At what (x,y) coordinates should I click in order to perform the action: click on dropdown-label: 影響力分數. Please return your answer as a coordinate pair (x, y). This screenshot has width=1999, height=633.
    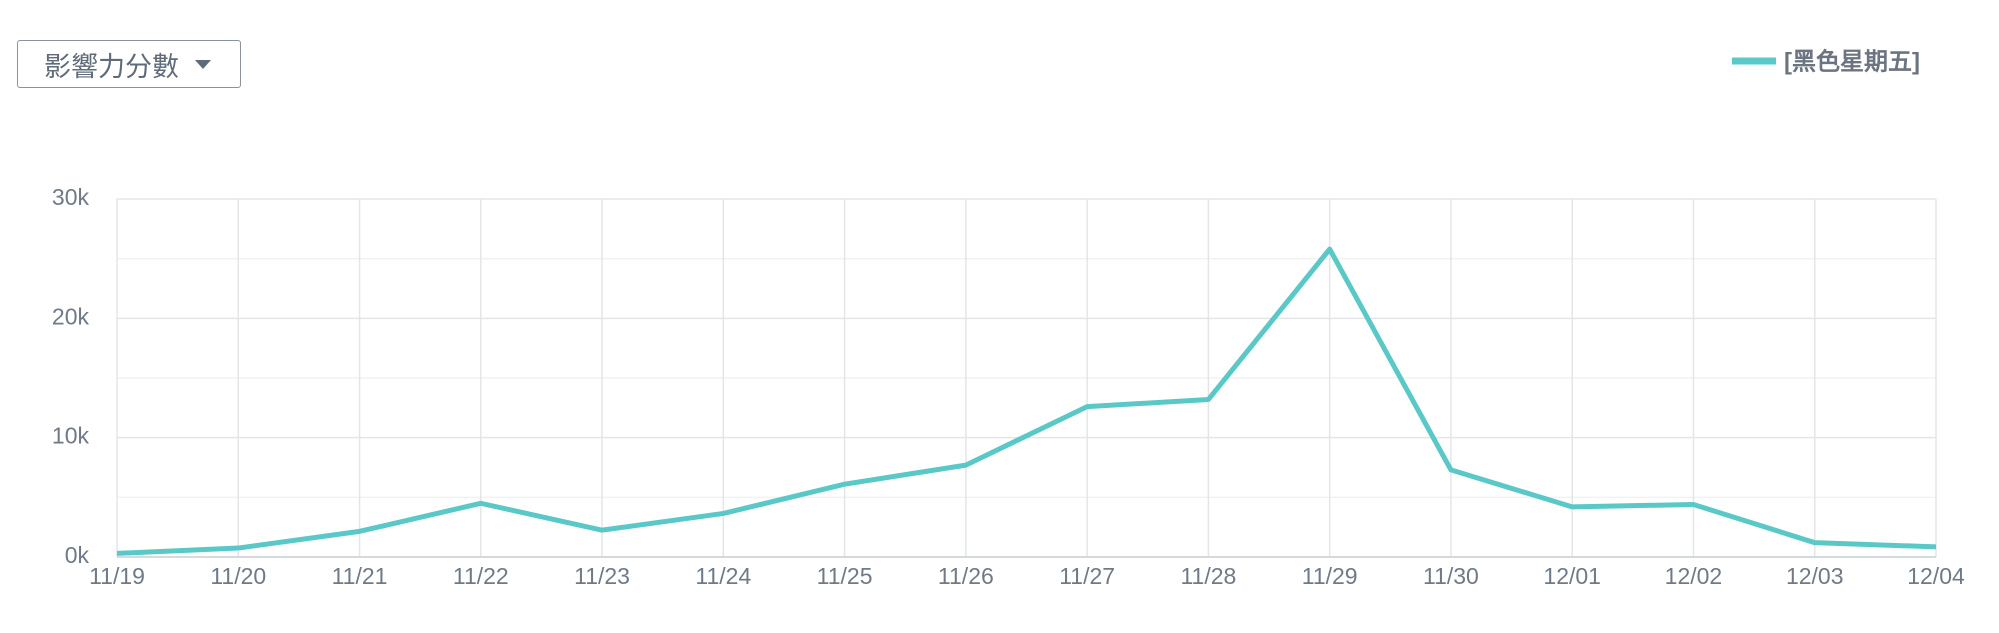
    Looking at the image, I should click on (111, 66).